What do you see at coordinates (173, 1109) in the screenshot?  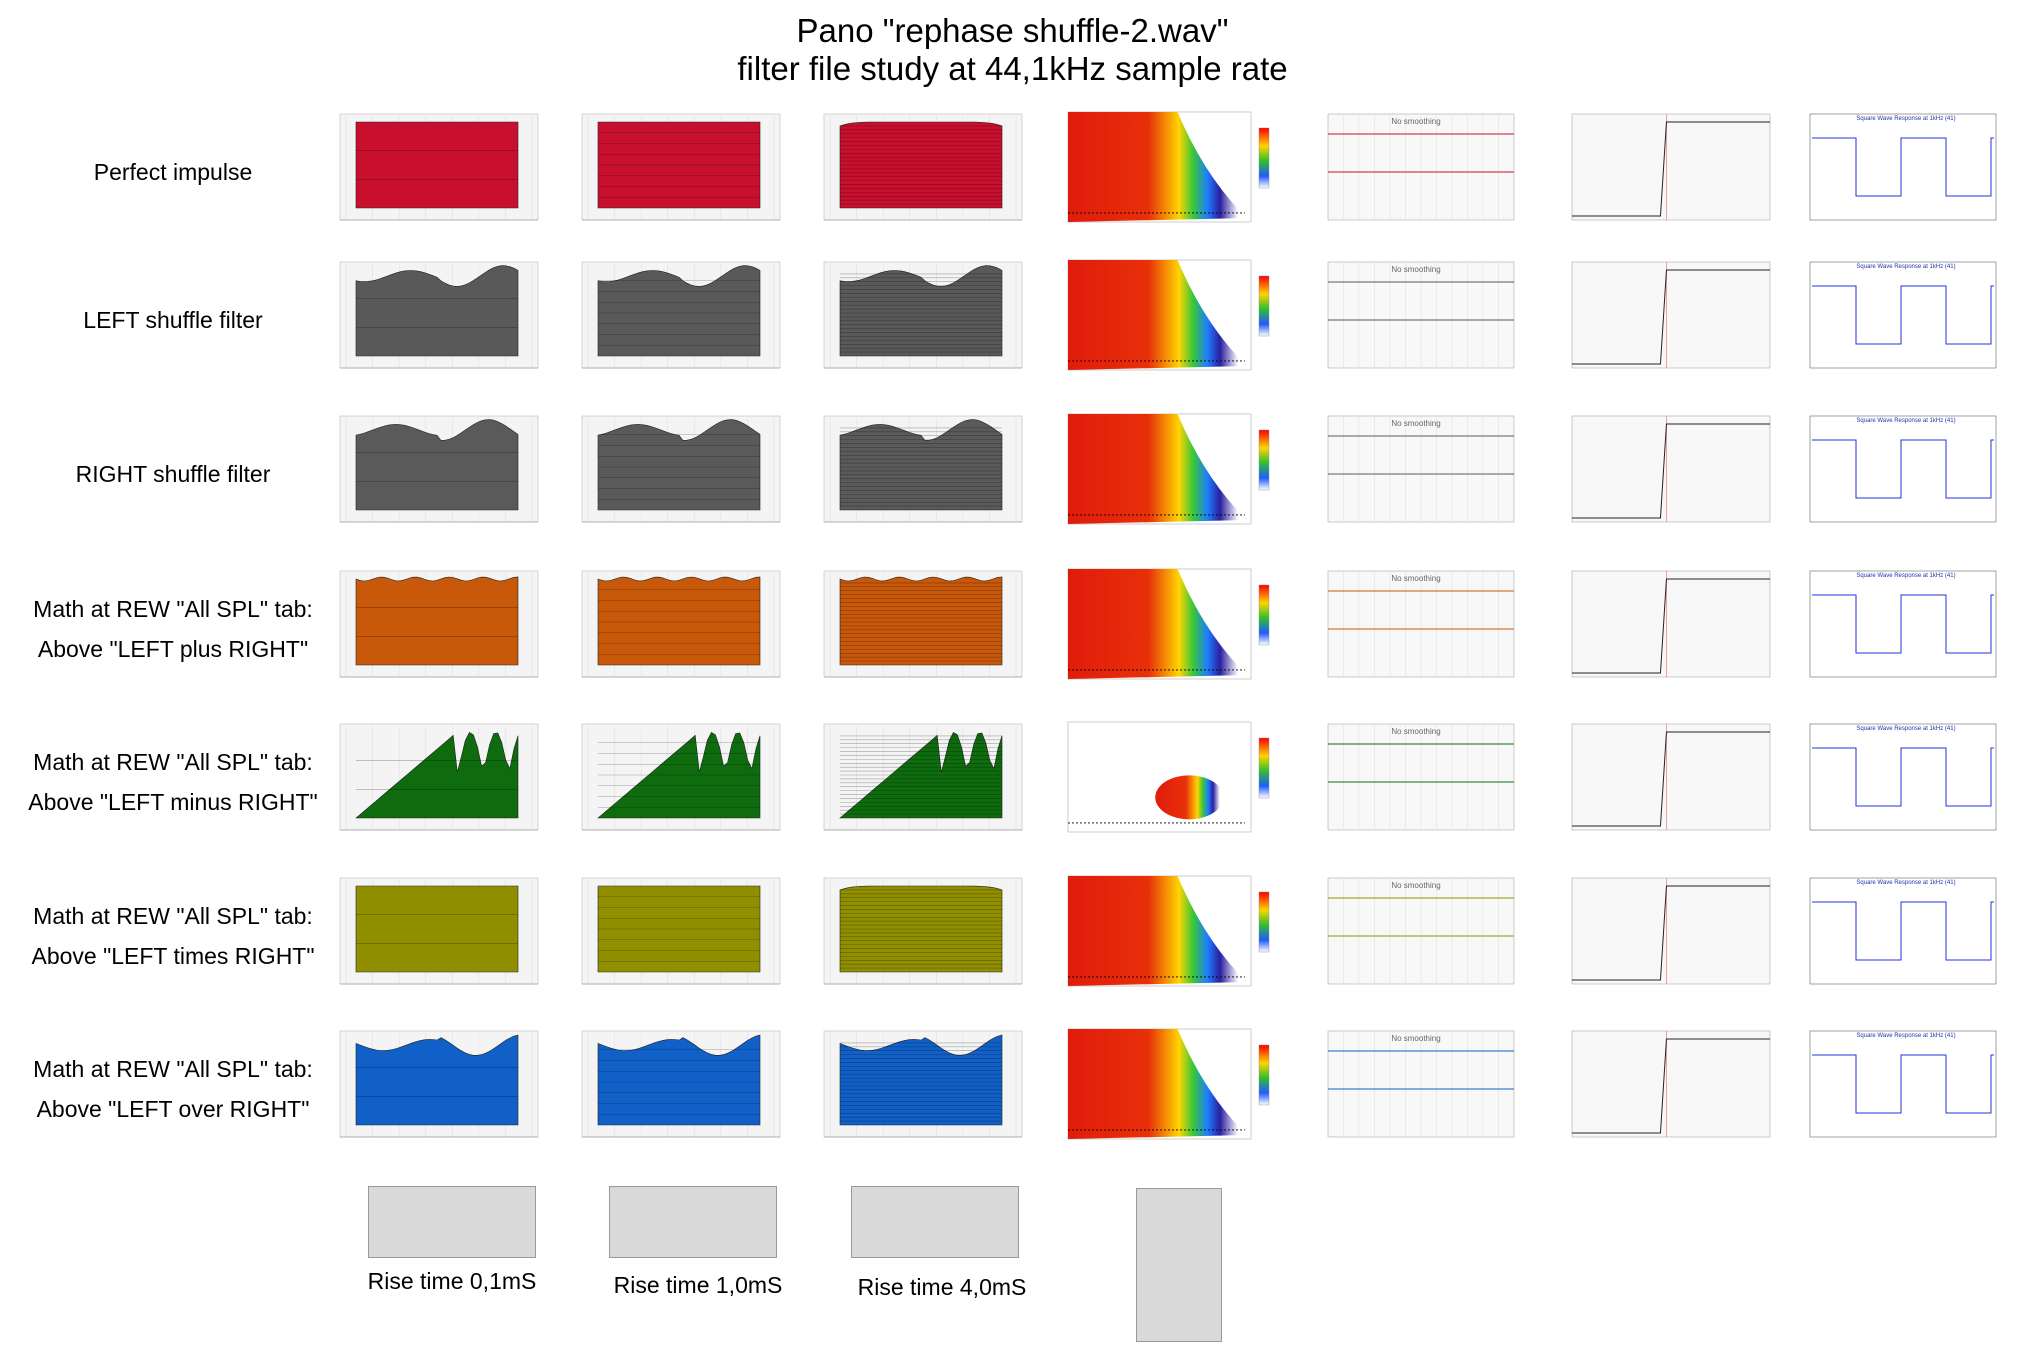 I see `row-label-line: Above "LEFT over RIGHT"` at bounding box center [173, 1109].